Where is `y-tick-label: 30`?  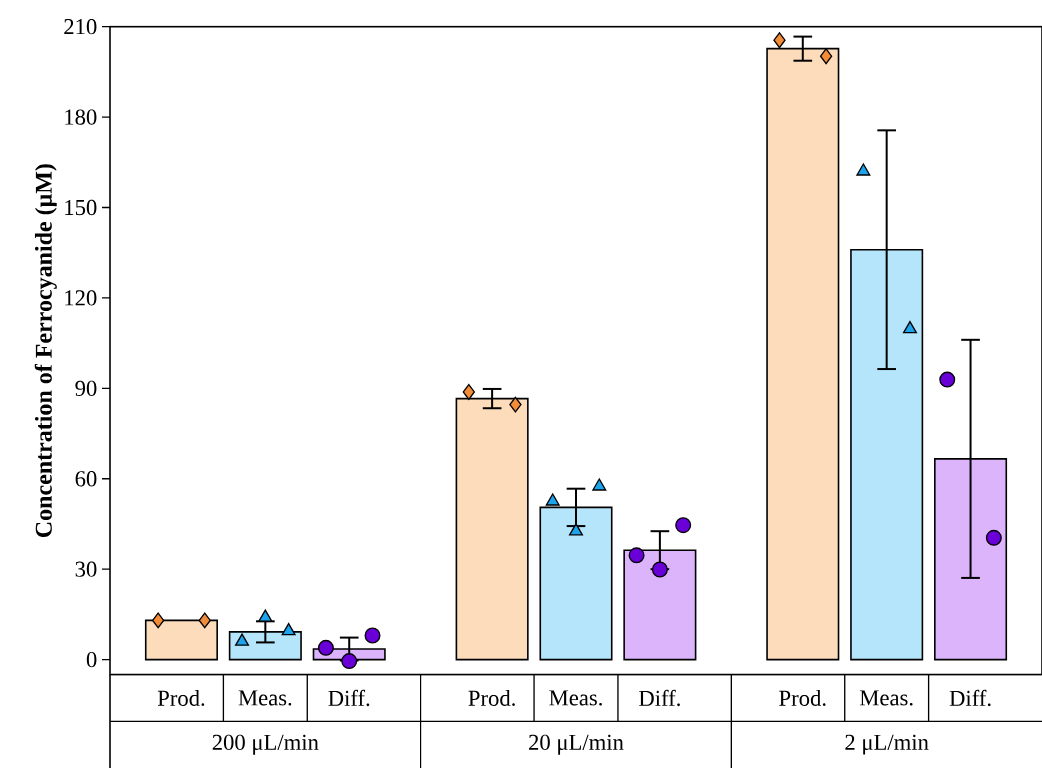 y-tick-label: 30 is located at coordinates (86, 569).